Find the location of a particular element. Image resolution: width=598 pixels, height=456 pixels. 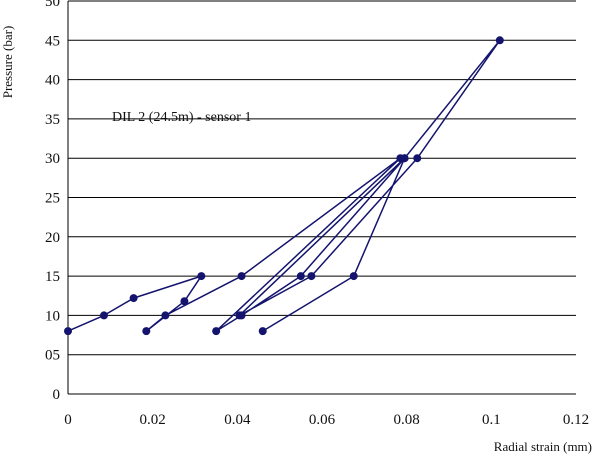

y-tick-label: 50 is located at coordinates (52, 5).